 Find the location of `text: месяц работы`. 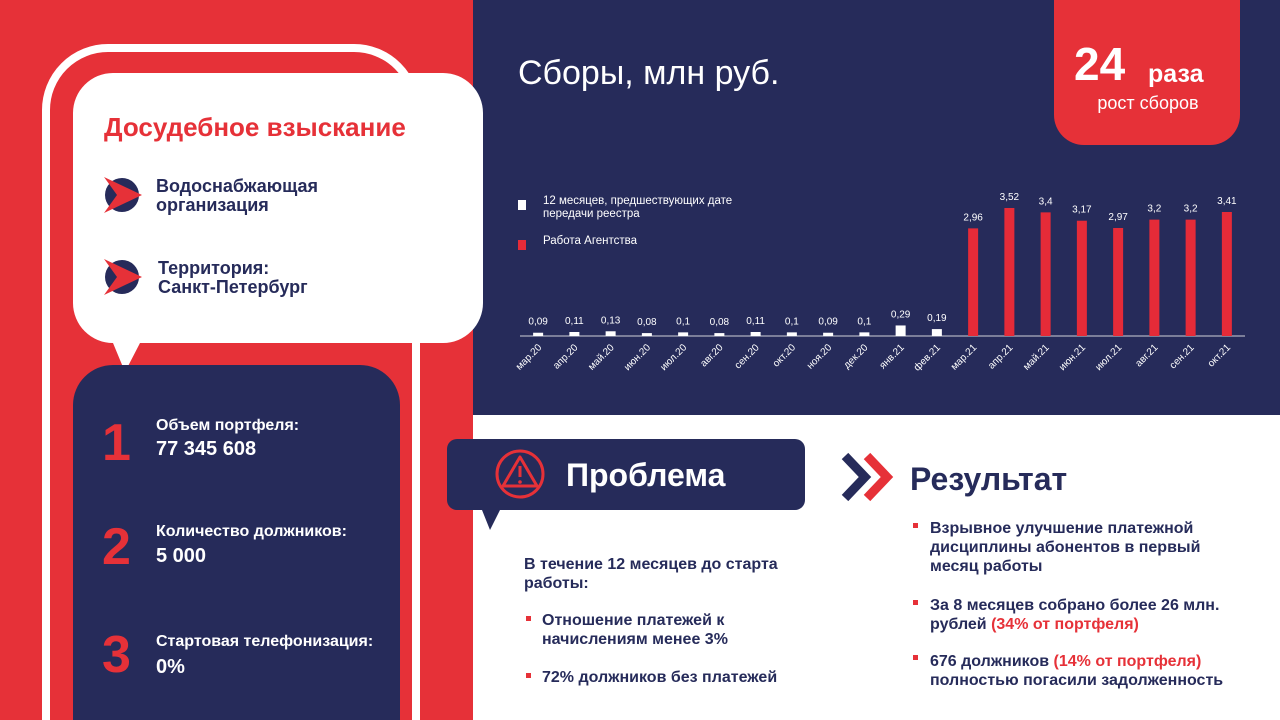

text: месяц работы is located at coordinates (986, 566).